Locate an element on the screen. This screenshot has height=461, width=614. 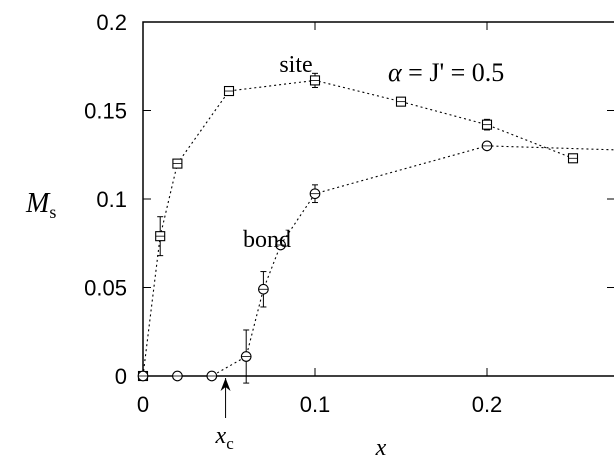
y-tick-label: 0.1 is located at coordinates (111, 199).